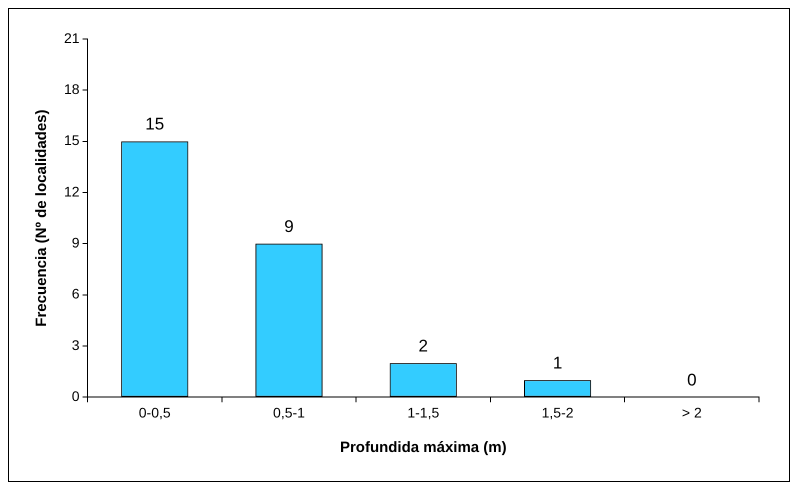 This screenshot has height=490, width=798. What do you see at coordinates (423, 447) in the screenshot?
I see `x-axis-title: Profundida máxima (m)` at bounding box center [423, 447].